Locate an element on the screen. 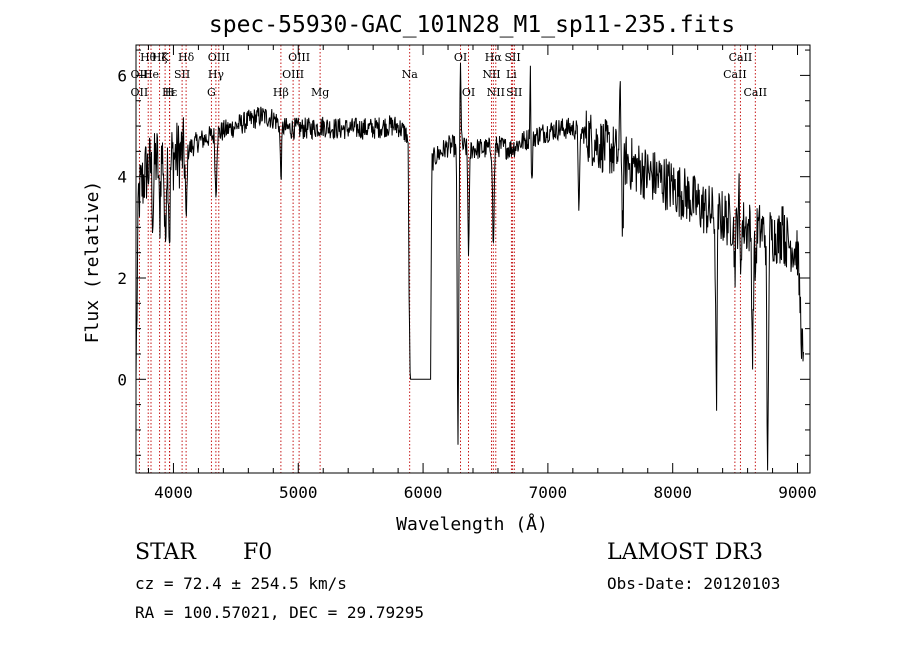 The width and height of the screenshot is (900, 649). marker-label-0: Hθ is located at coordinates (148, 57).